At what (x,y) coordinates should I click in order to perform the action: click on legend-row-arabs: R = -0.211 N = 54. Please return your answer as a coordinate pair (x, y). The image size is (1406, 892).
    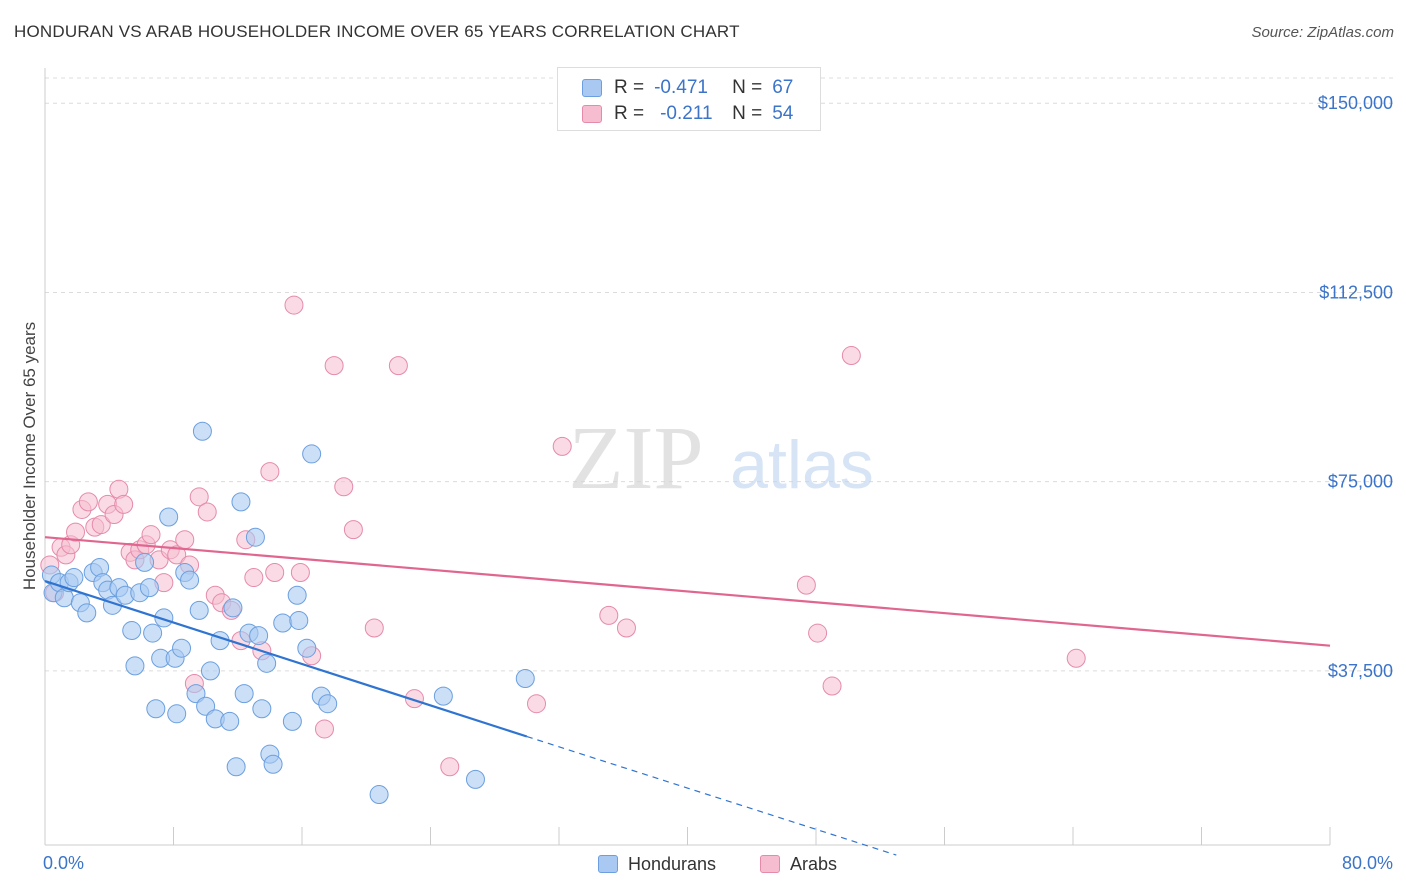
    Looking at the image, I should click on (687, 114).